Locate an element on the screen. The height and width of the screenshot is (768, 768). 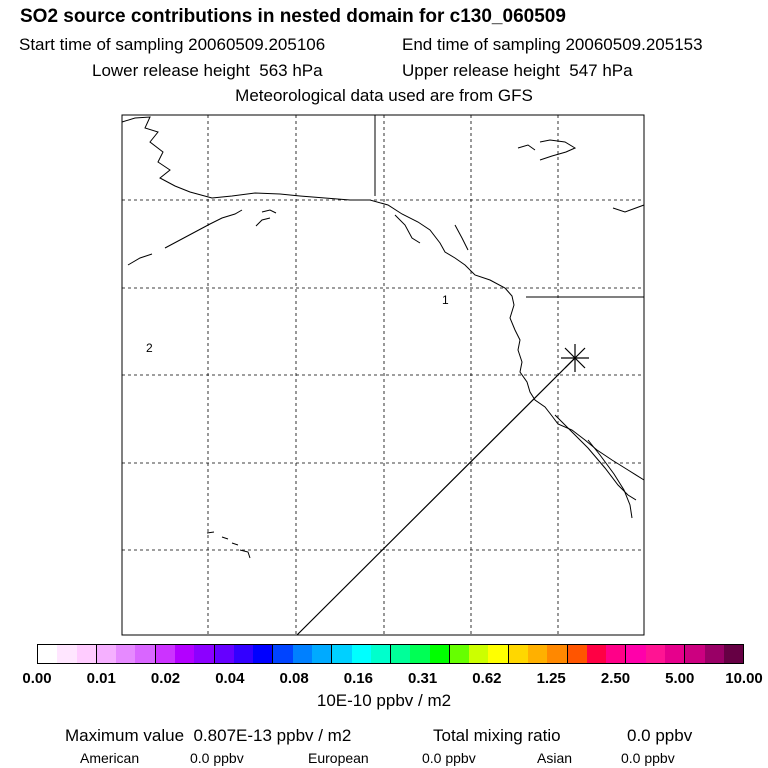
max-value: Maximum value 0.807E-13 ppbv / m2 is located at coordinates (208, 735).